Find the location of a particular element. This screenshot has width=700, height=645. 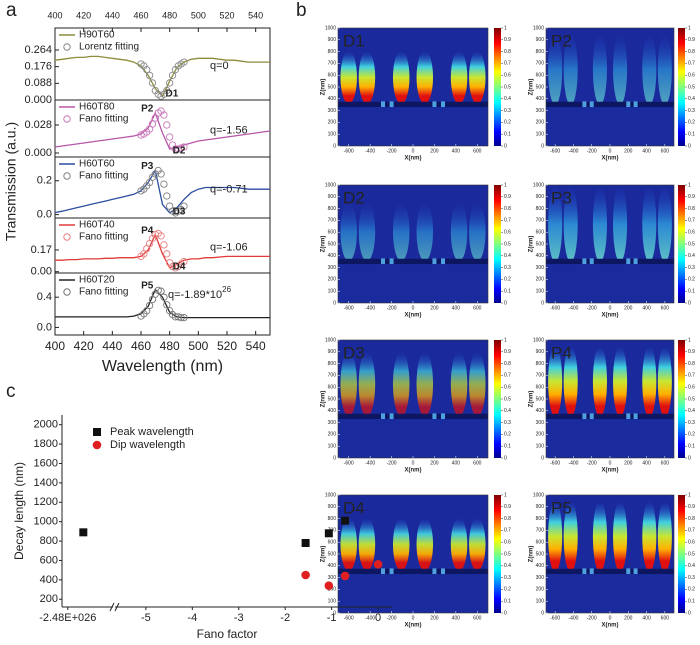

x-tick-label: 540 is located at coordinates (256, 346).